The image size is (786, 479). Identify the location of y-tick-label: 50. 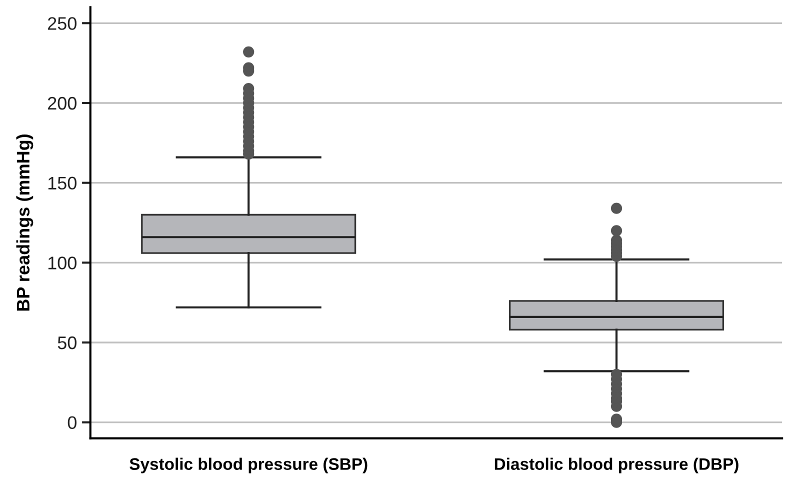
(67, 343).